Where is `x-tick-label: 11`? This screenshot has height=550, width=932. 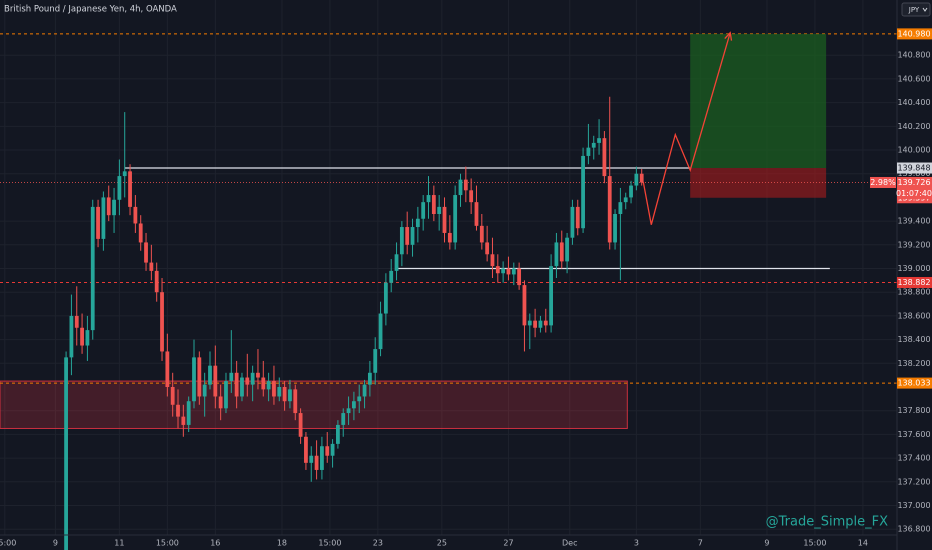
x-tick-label: 11 is located at coordinates (119, 543).